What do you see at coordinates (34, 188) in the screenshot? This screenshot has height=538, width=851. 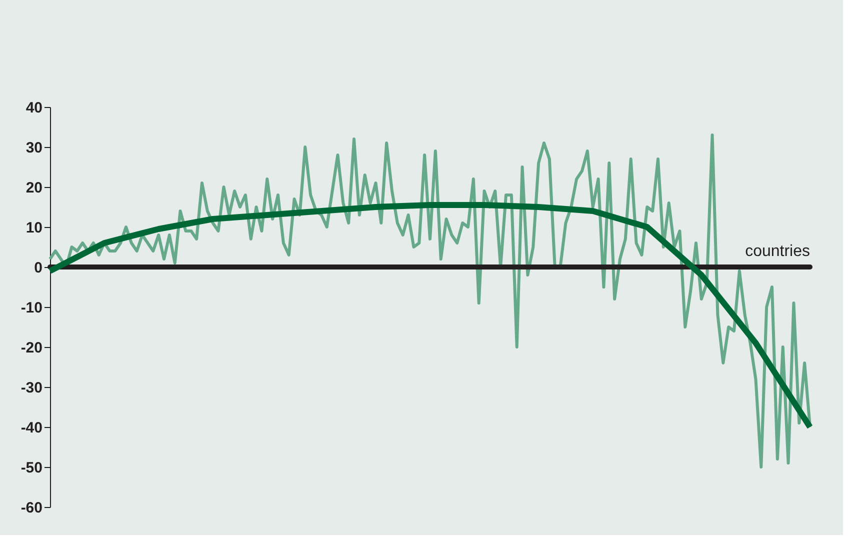 I see `y-tick-label: 20` at bounding box center [34, 188].